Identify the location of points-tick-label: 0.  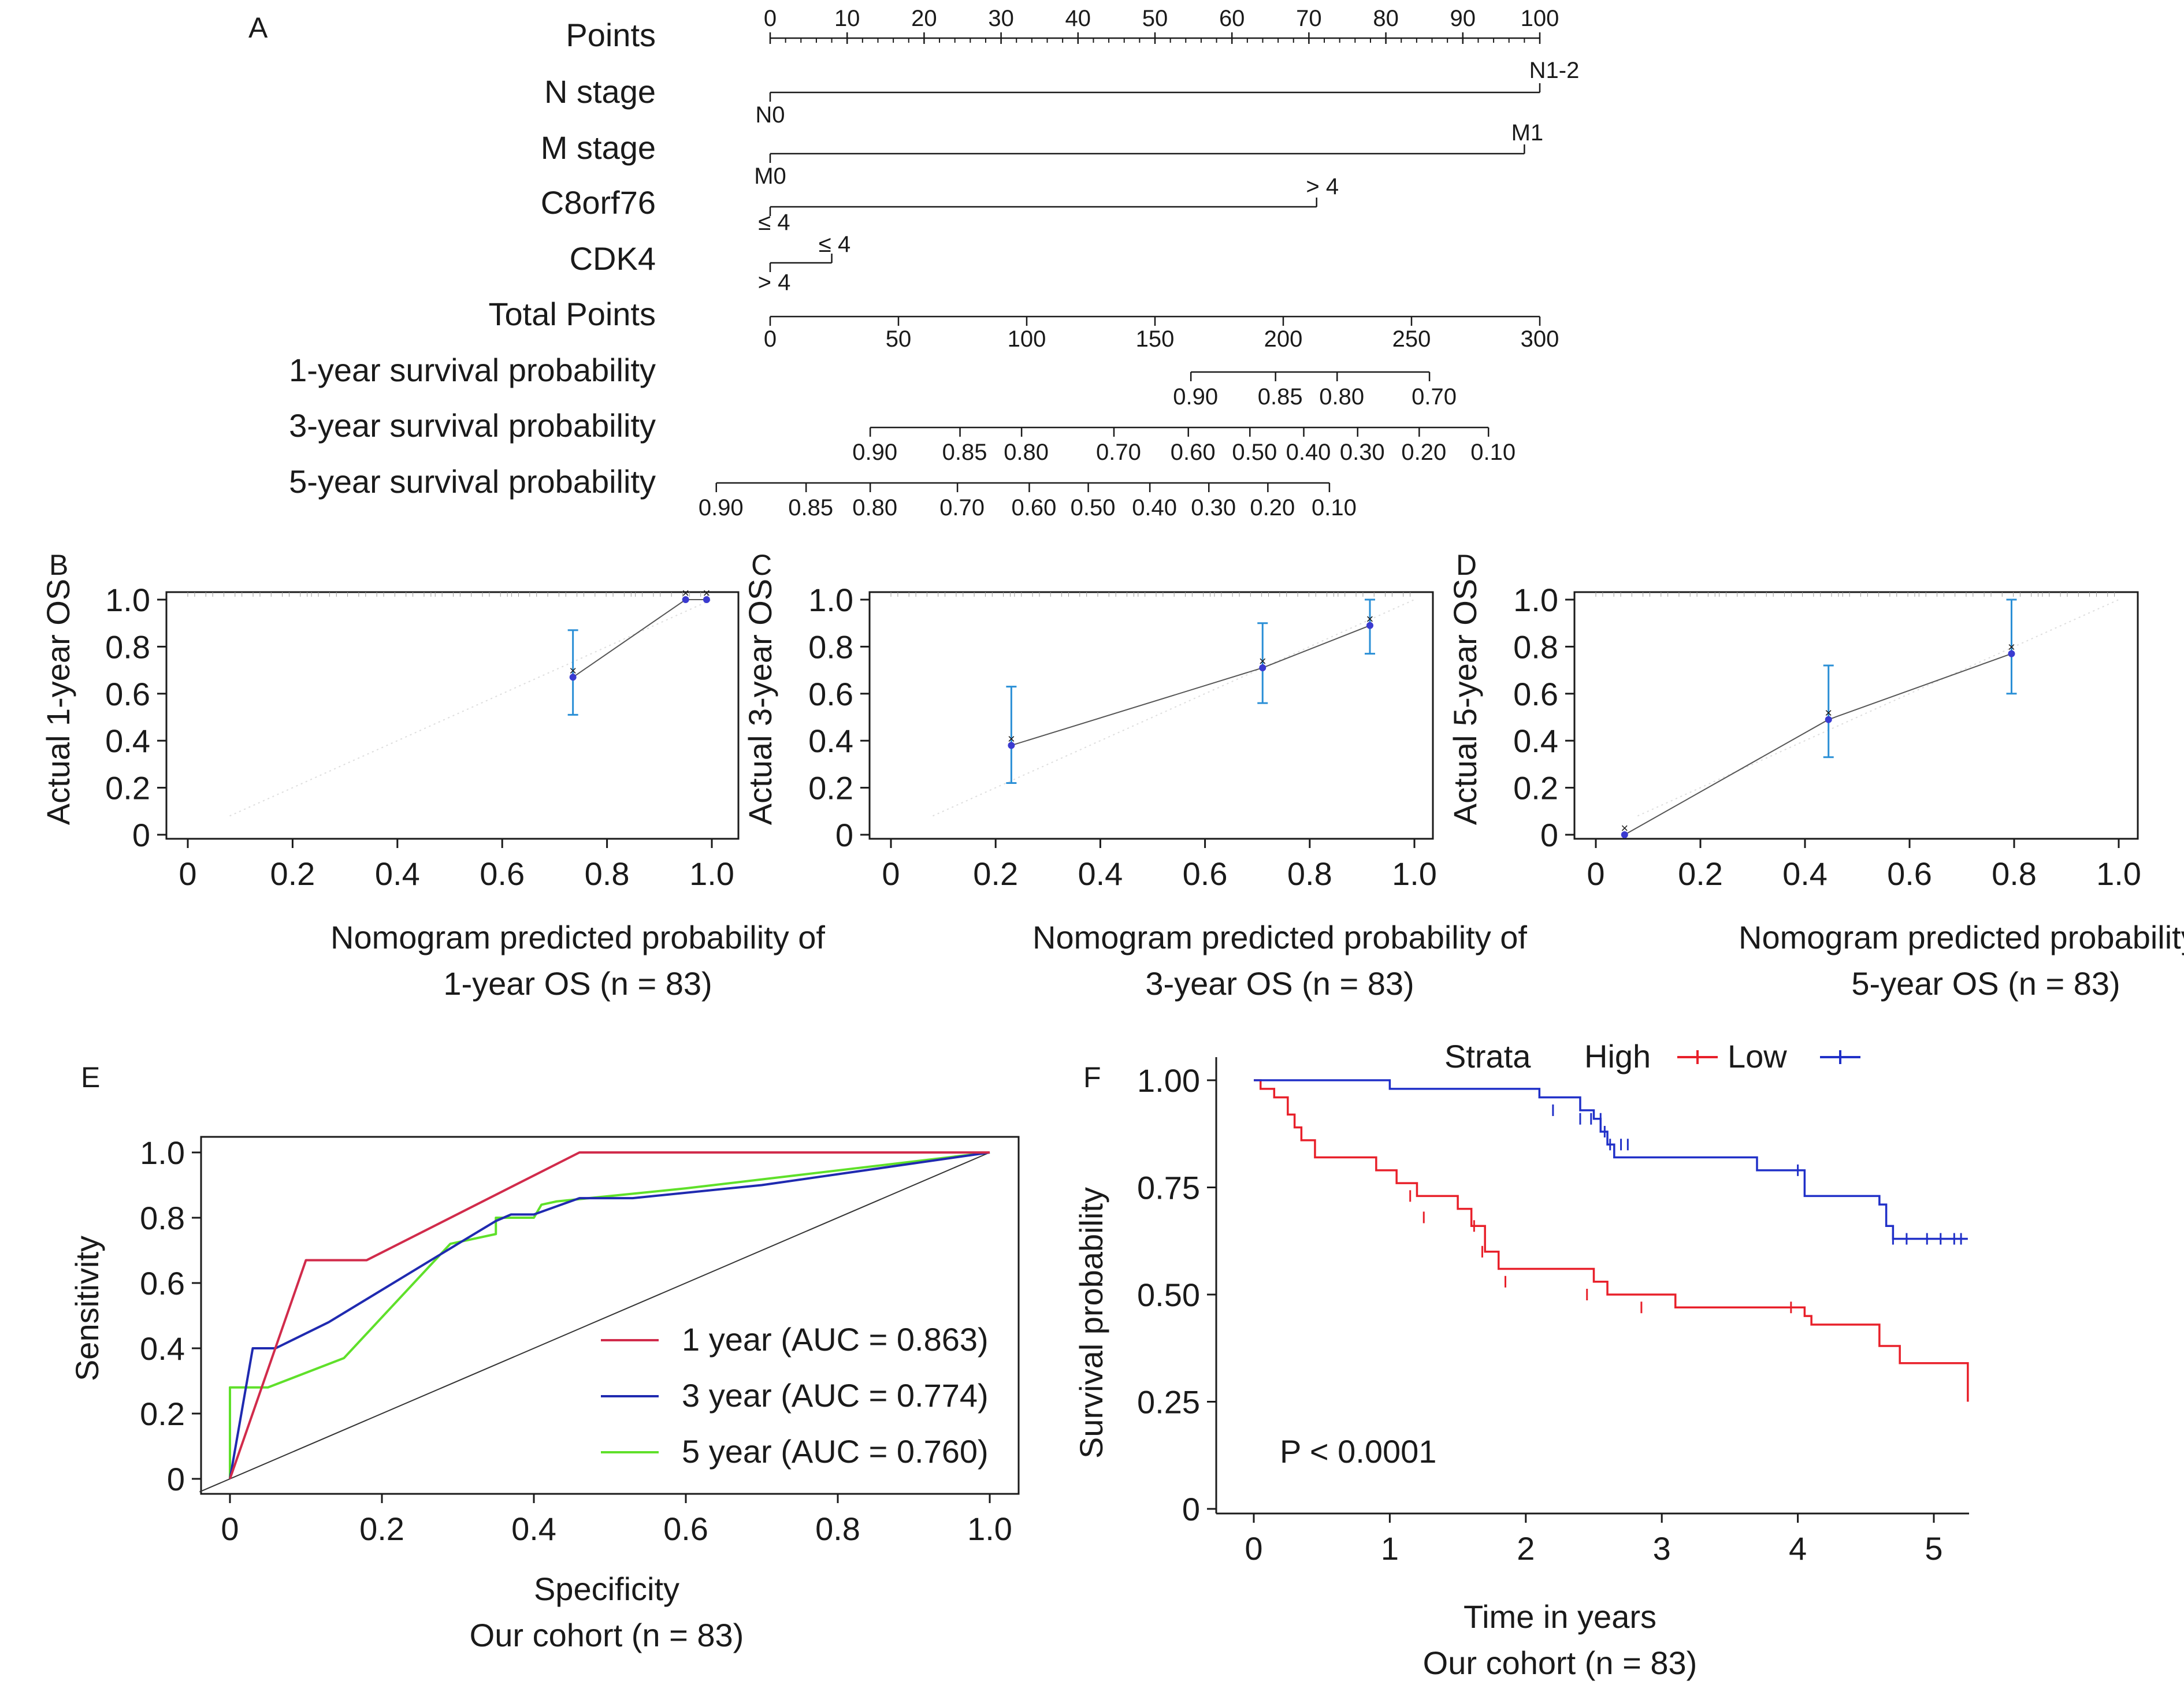
(770, 18).